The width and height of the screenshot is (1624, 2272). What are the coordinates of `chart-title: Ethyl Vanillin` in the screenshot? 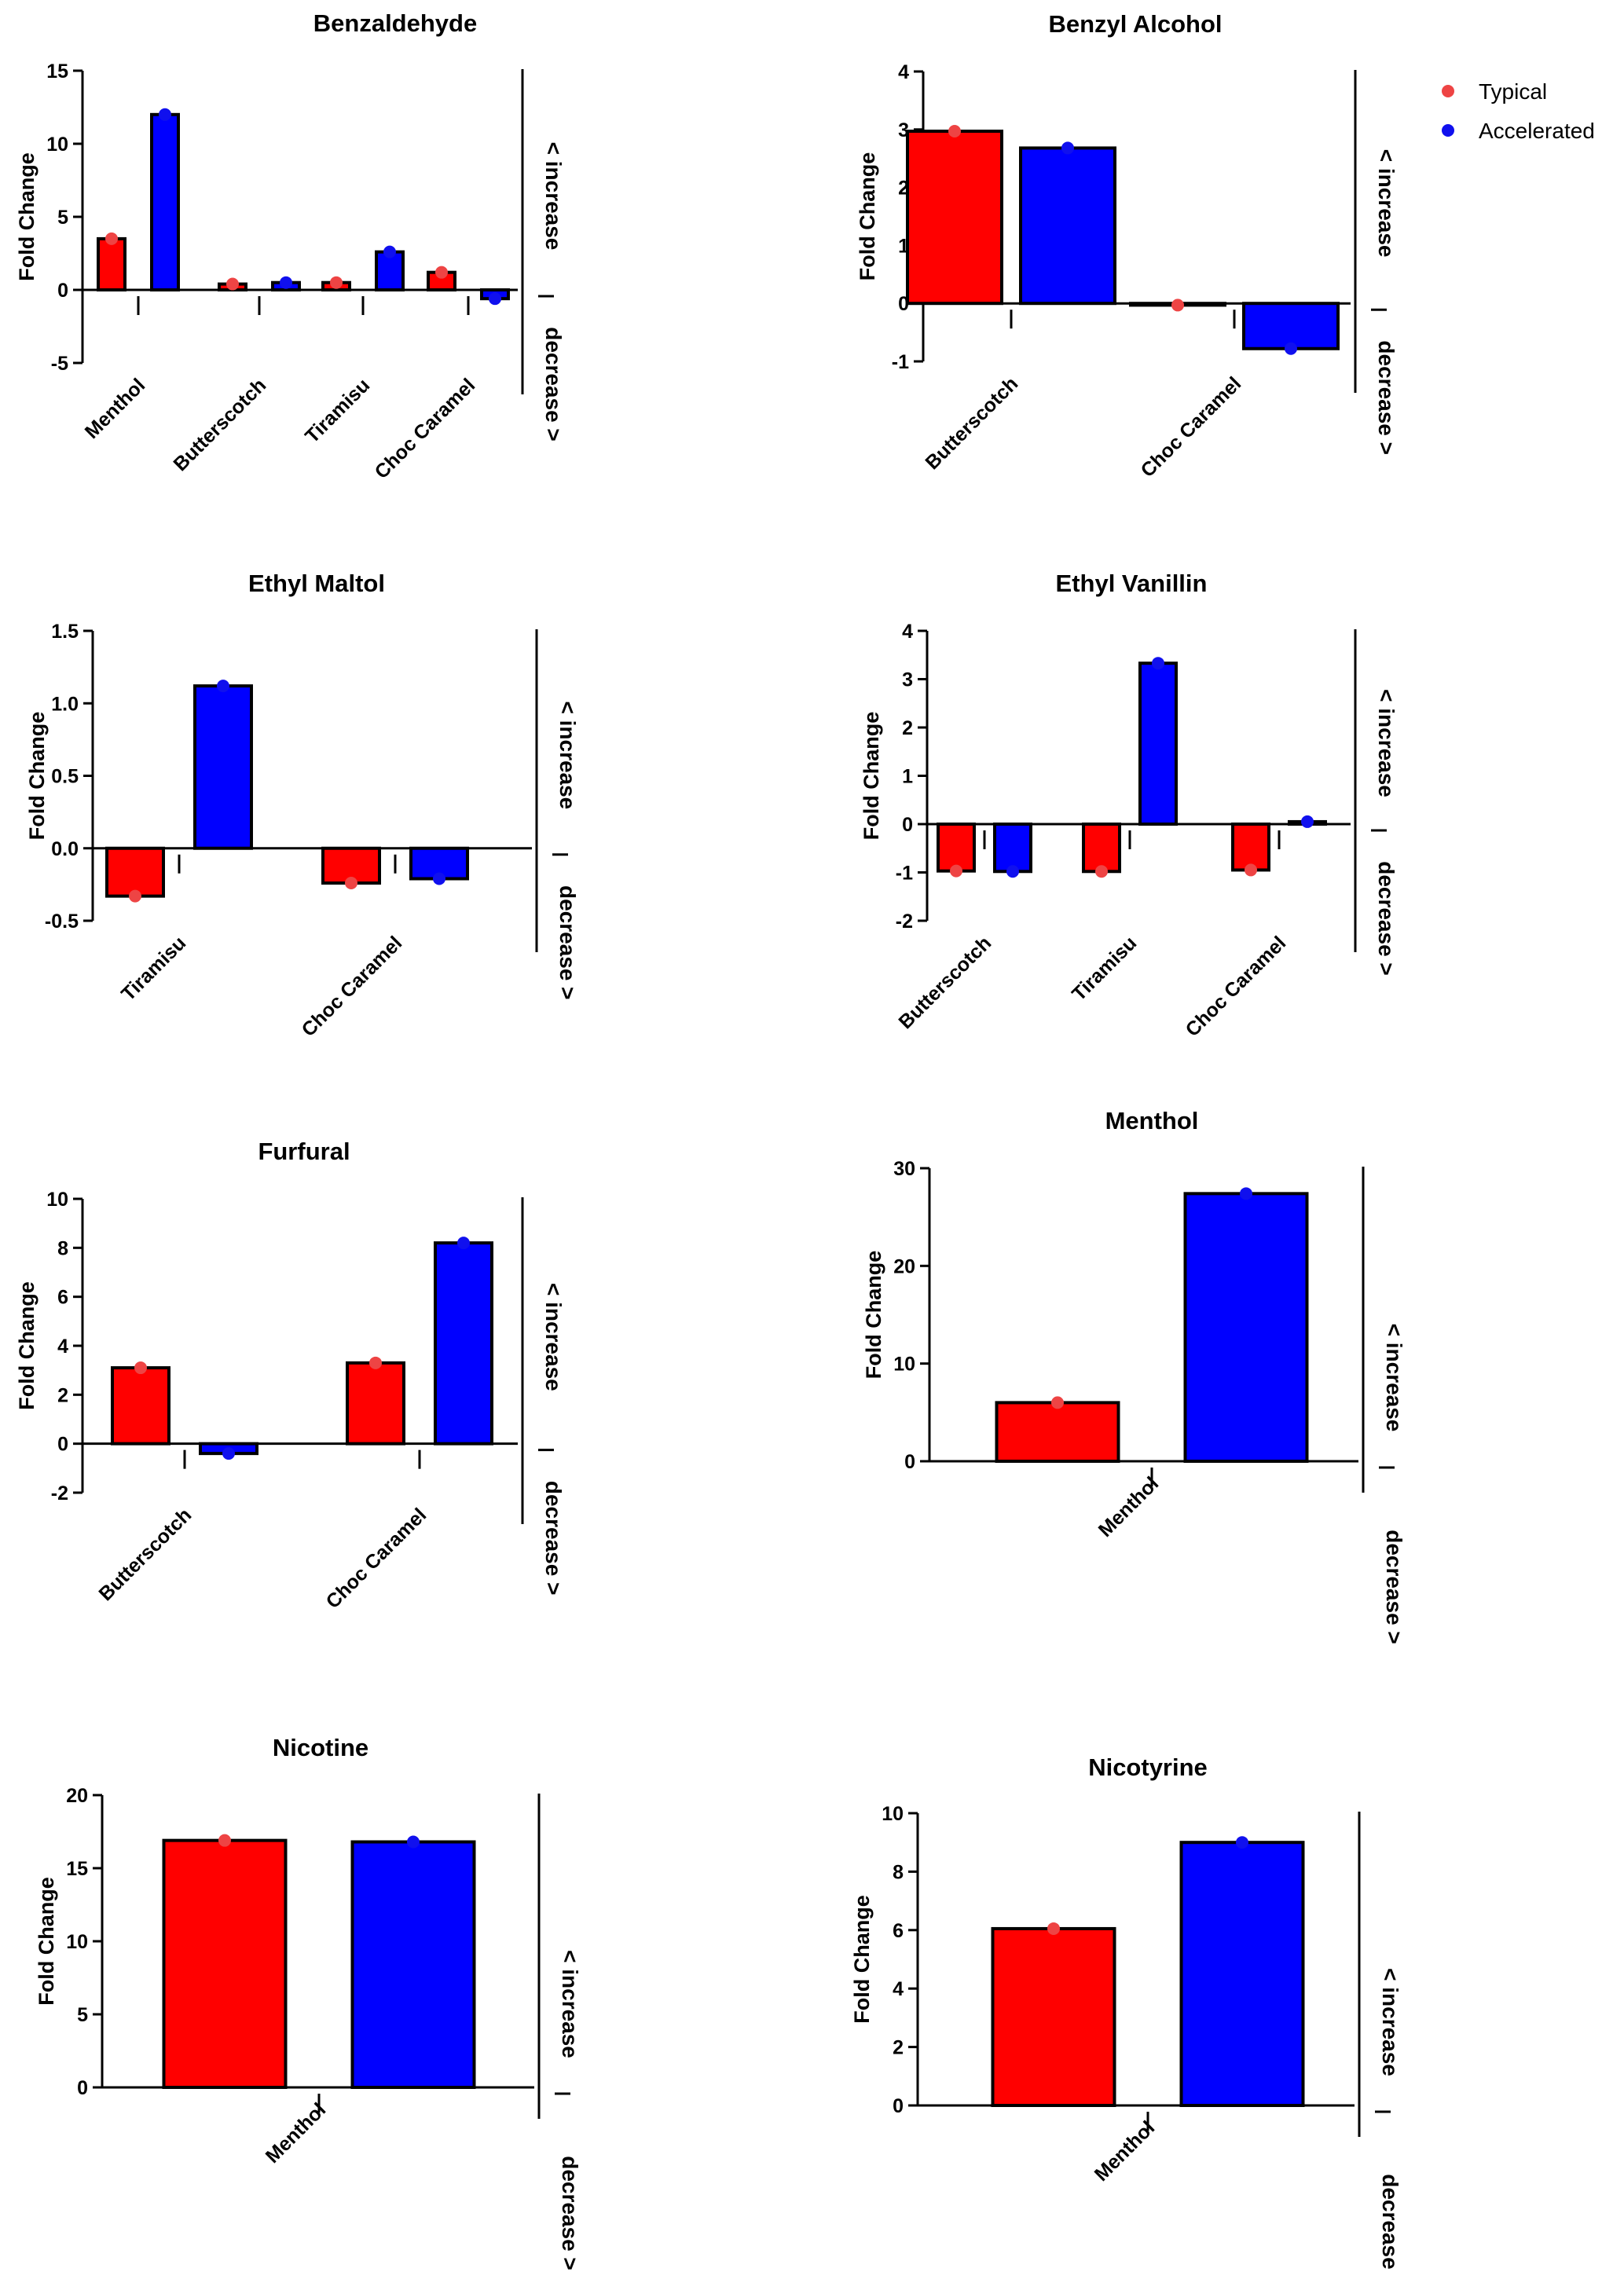 It's located at (1132, 583).